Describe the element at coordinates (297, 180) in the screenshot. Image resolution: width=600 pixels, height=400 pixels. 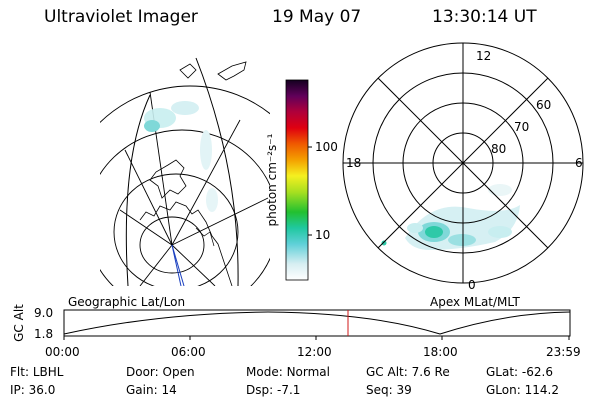
I see `colorbar` at that location.